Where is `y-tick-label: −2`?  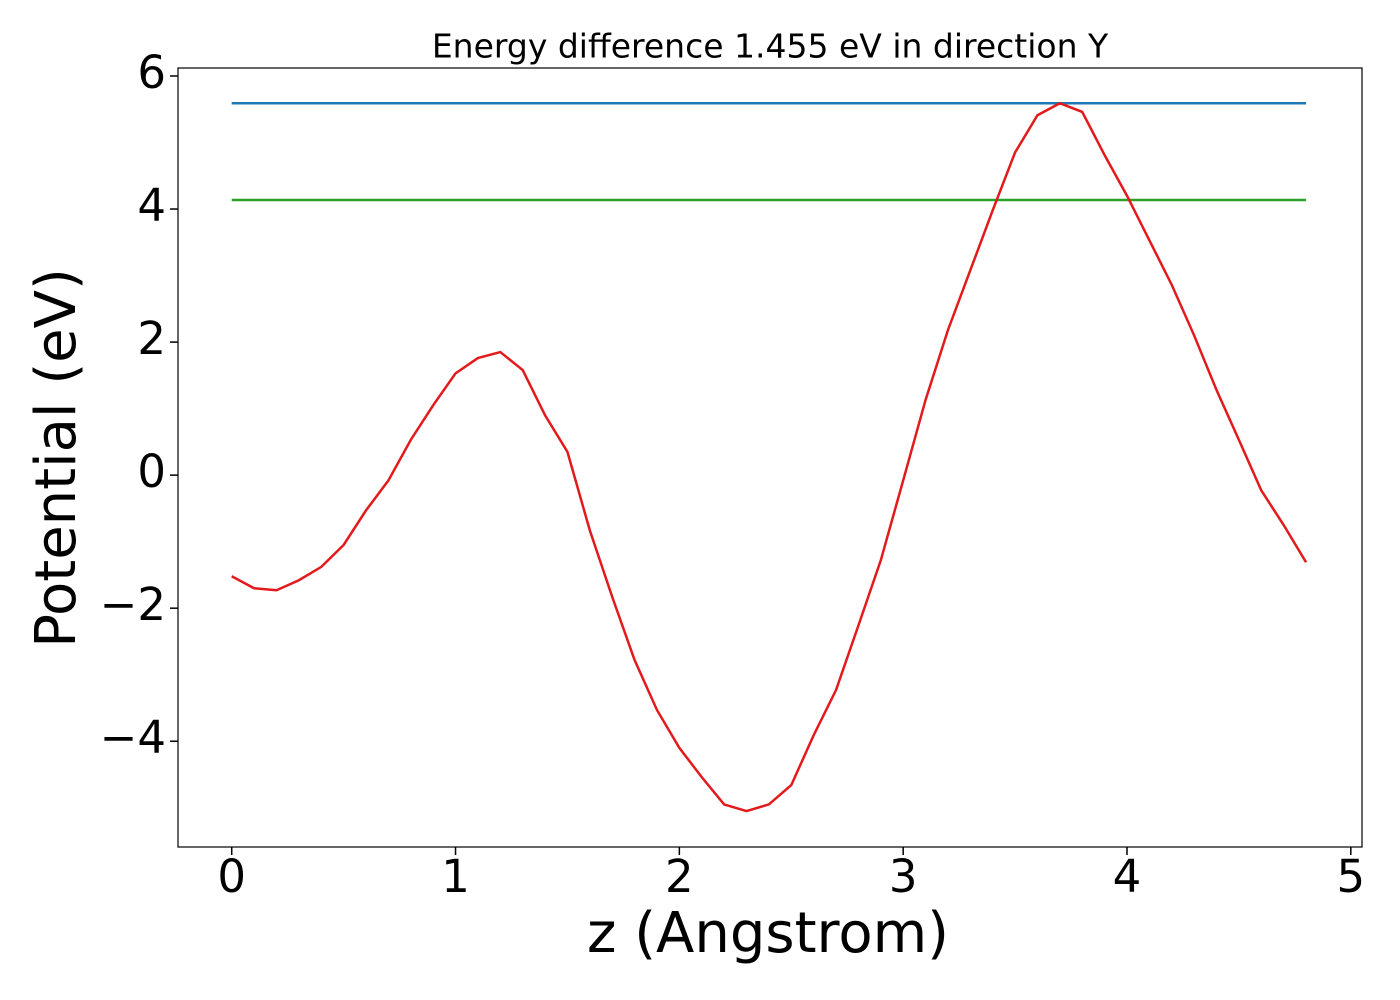
y-tick-label: −2 is located at coordinates (133, 604).